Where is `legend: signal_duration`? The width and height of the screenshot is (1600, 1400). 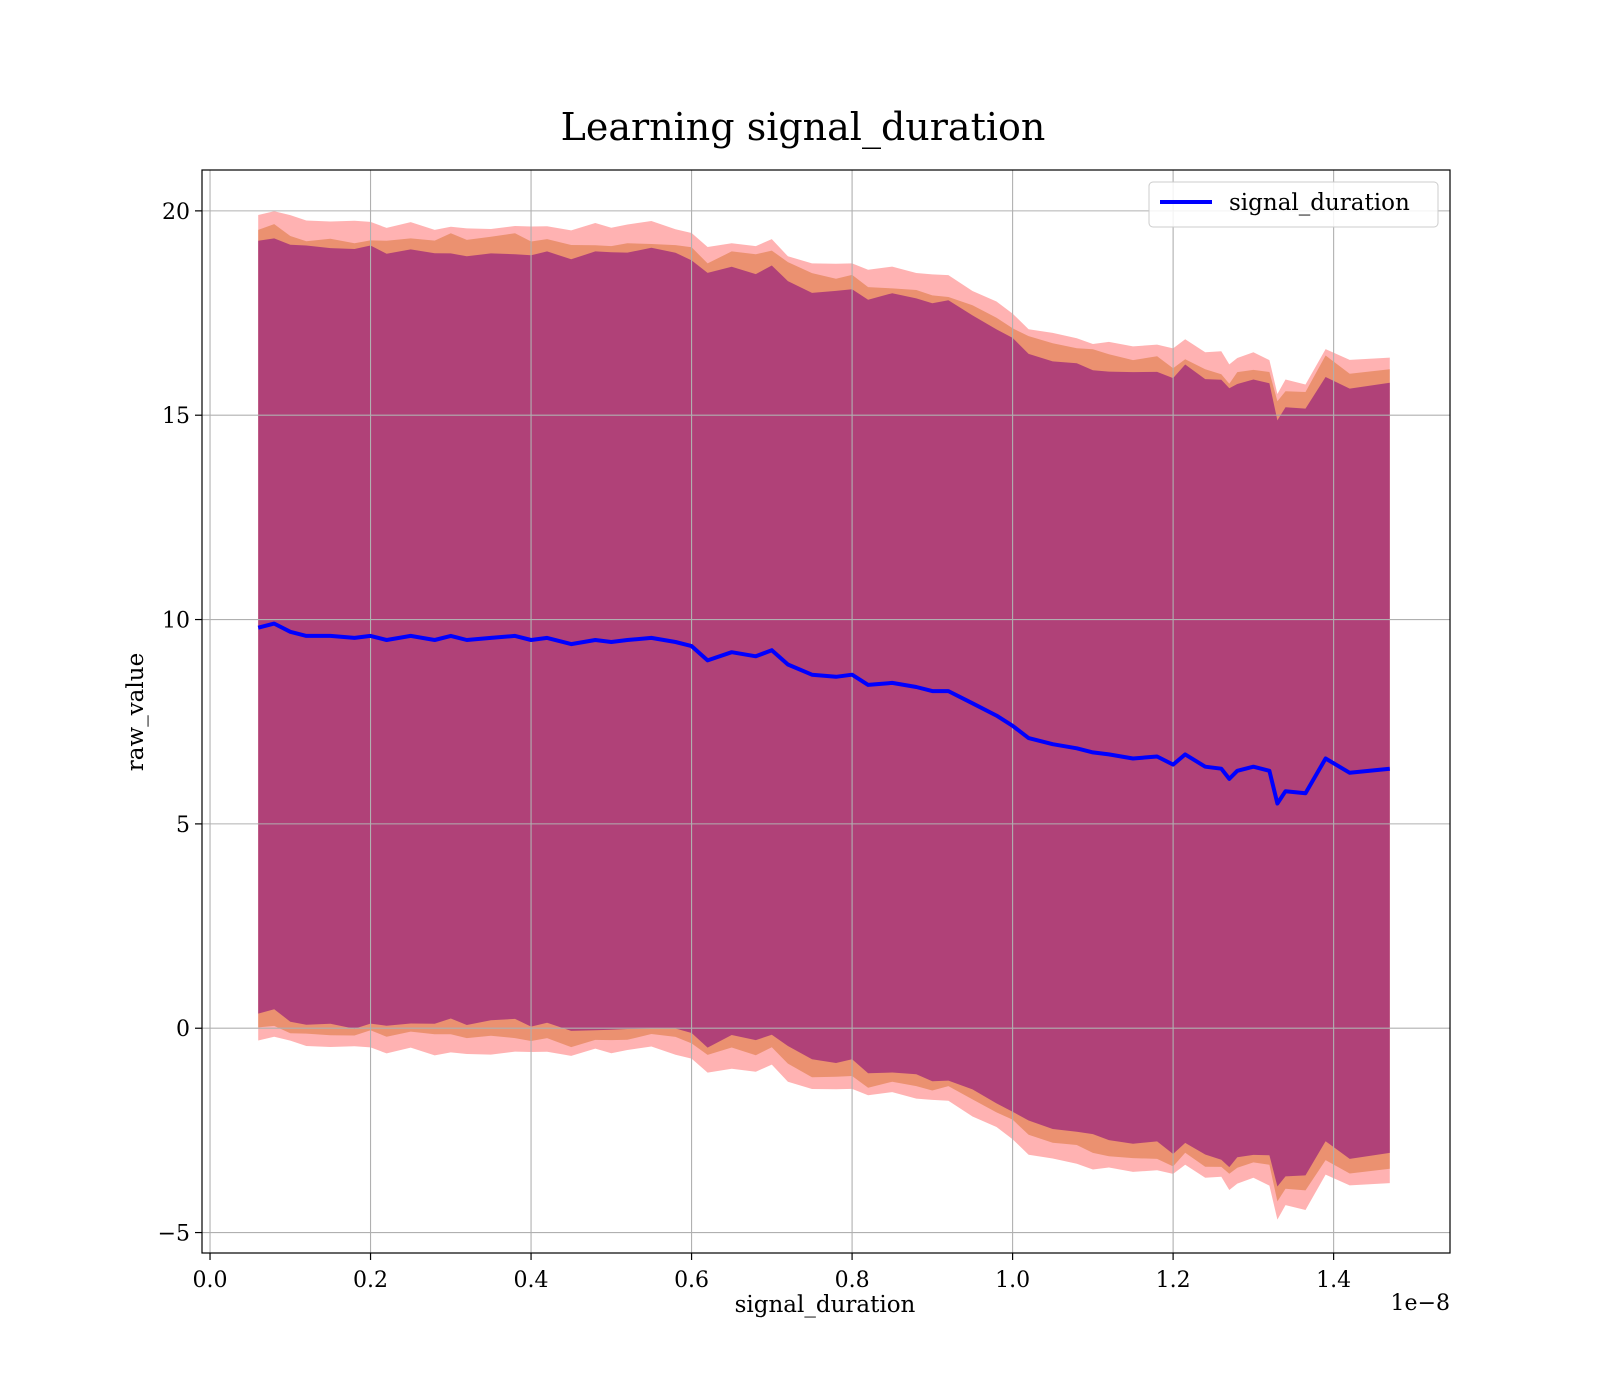 legend: signal_duration is located at coordinates (1293, 204).